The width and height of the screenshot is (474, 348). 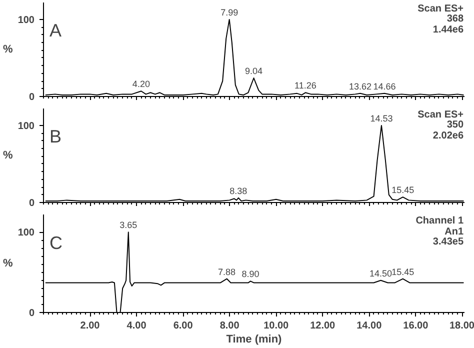 I want to click on annotation: 11.26, so click(x=305, y=85).